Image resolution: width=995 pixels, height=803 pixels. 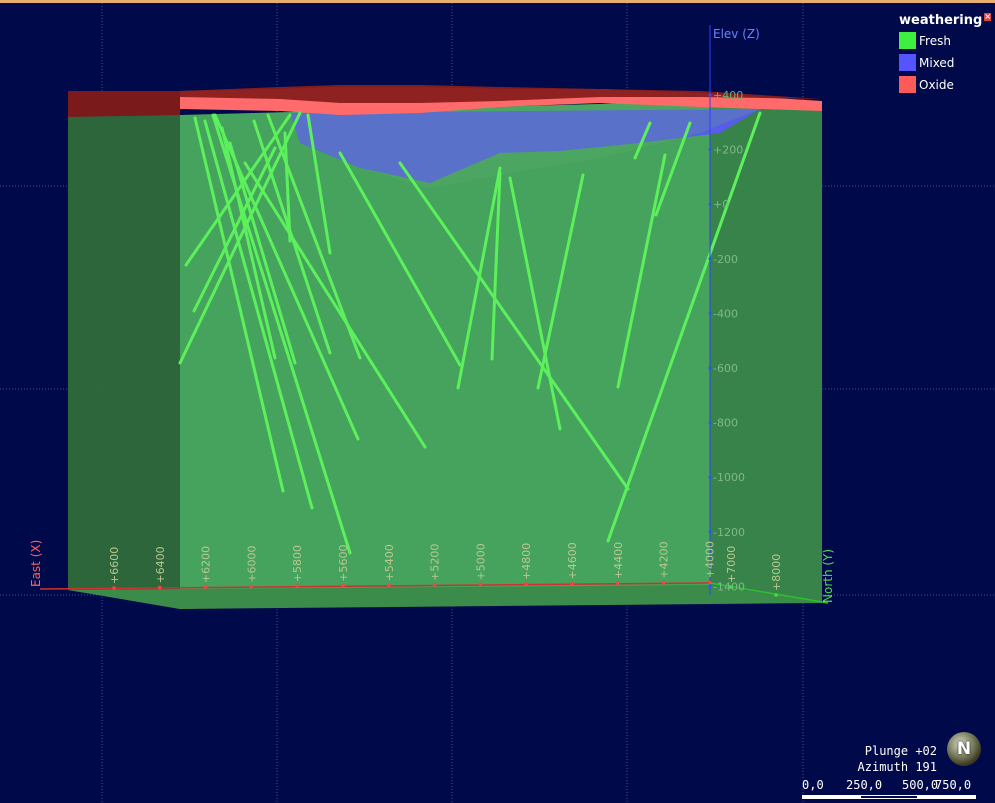 I want to click on elev-tick-label: -800, so click(x=725, y=423).